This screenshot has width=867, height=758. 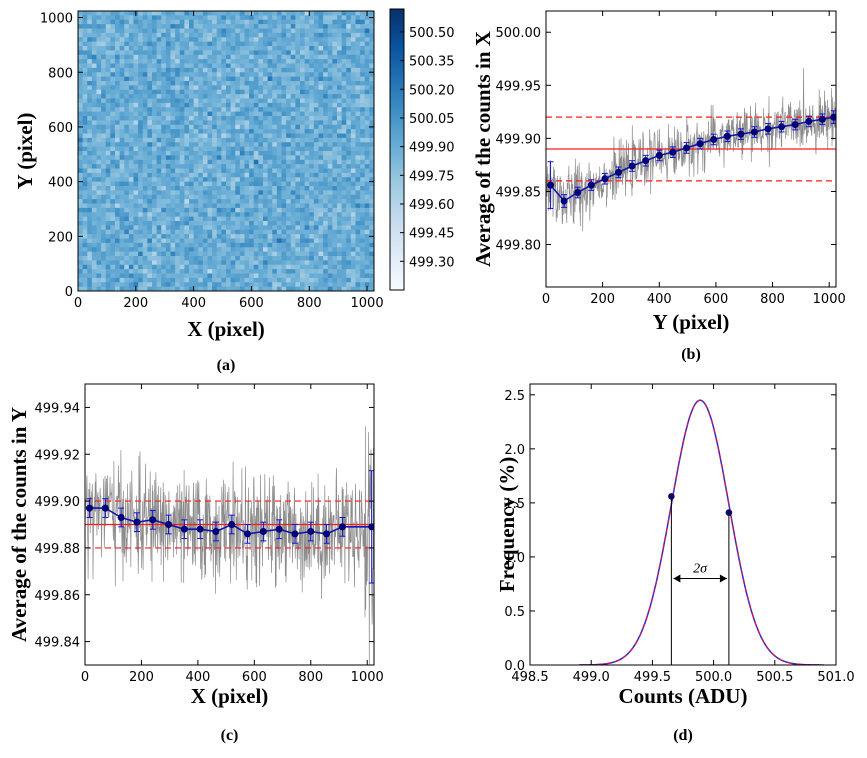 I want to click on y-tick-label: 400, so click(x=60, y=183).